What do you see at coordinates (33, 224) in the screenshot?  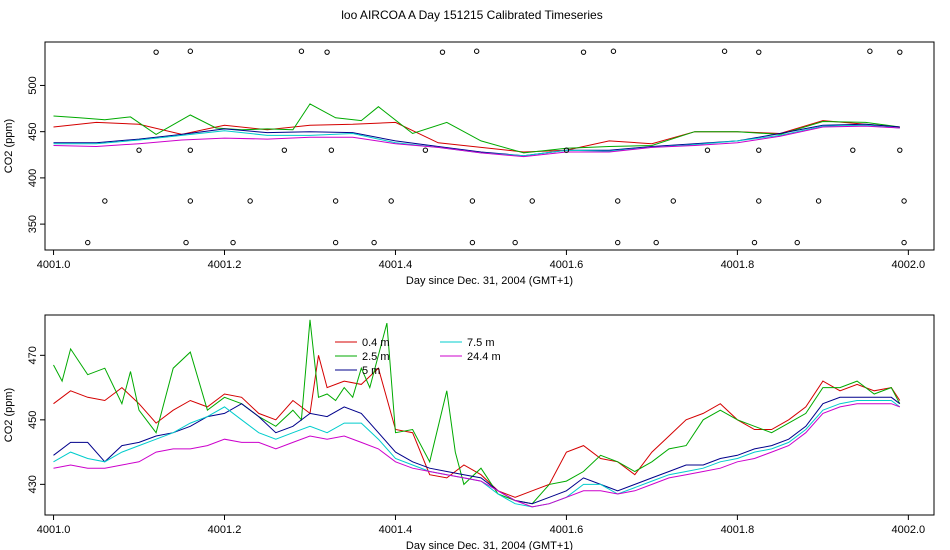 I see `y-tick-label: 350` at bounding box center [33, 224].